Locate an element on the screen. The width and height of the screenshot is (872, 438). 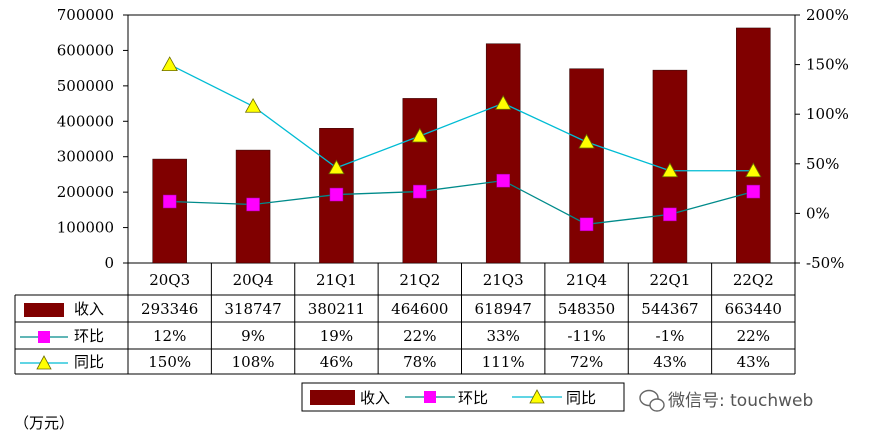
table-cell: 78% is located at coordinates (419, 362).